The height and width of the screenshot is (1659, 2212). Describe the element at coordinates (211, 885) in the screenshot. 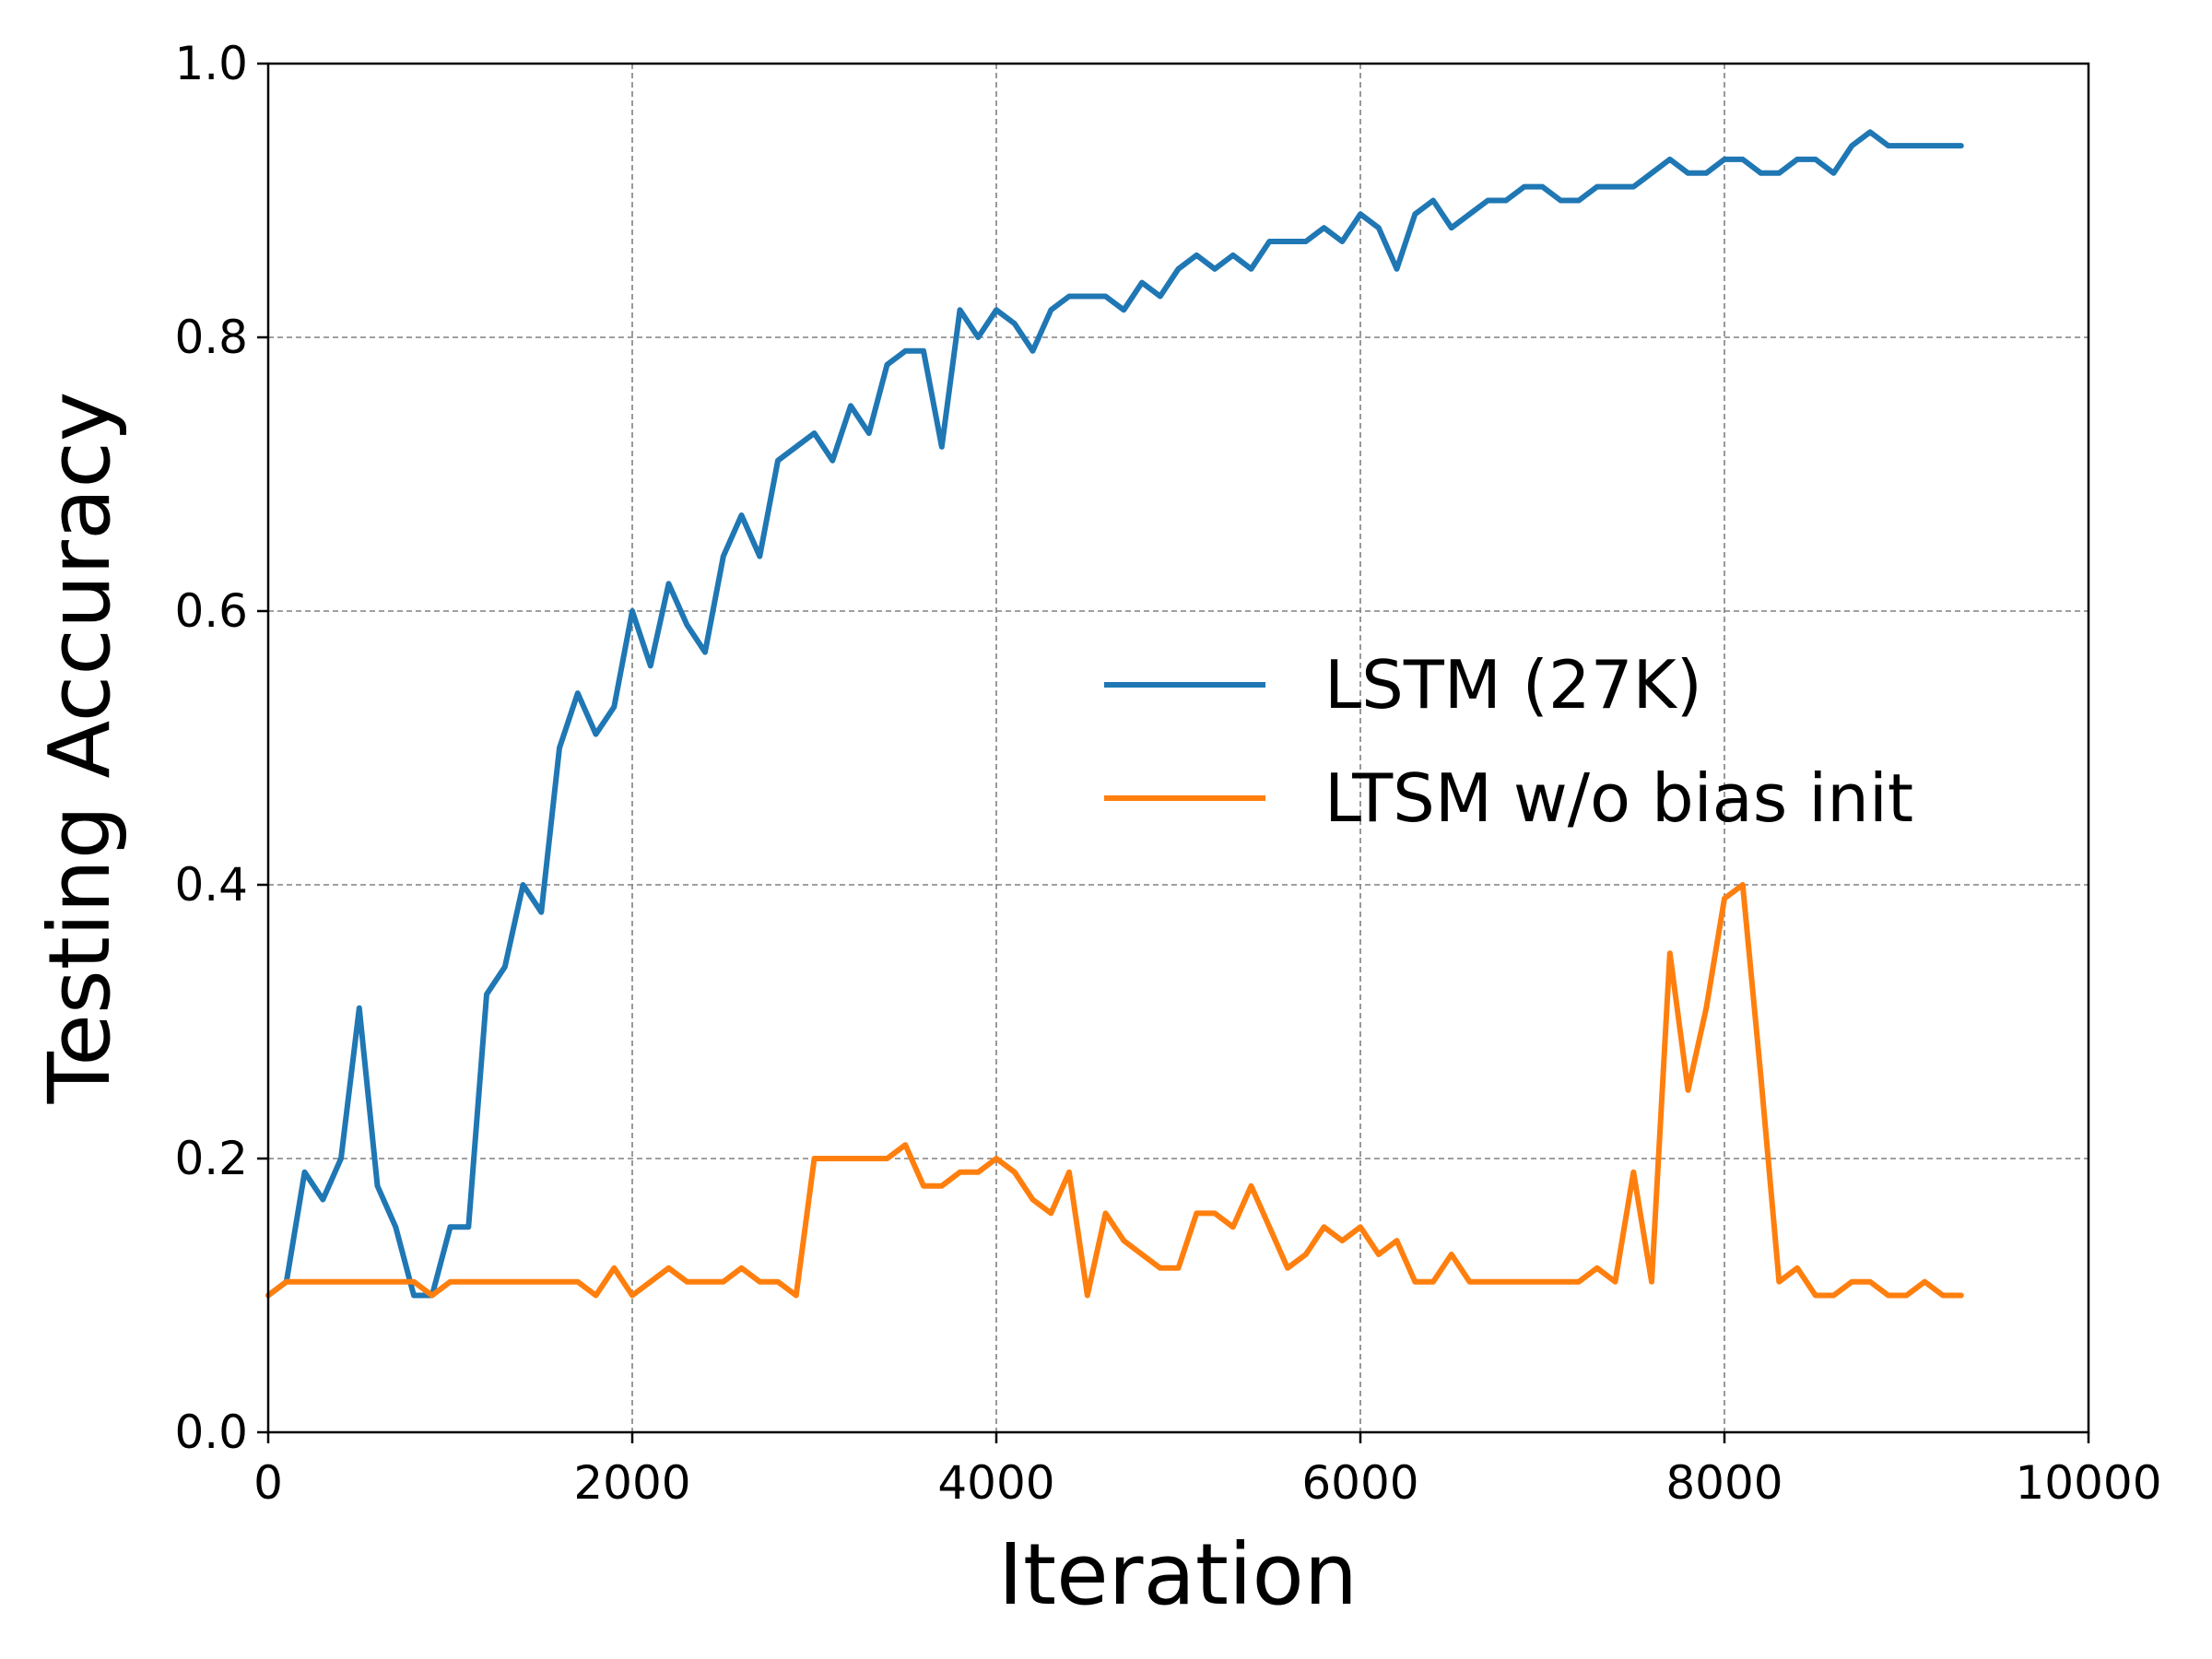

I see `y-tick-label: 0.4` at that location.